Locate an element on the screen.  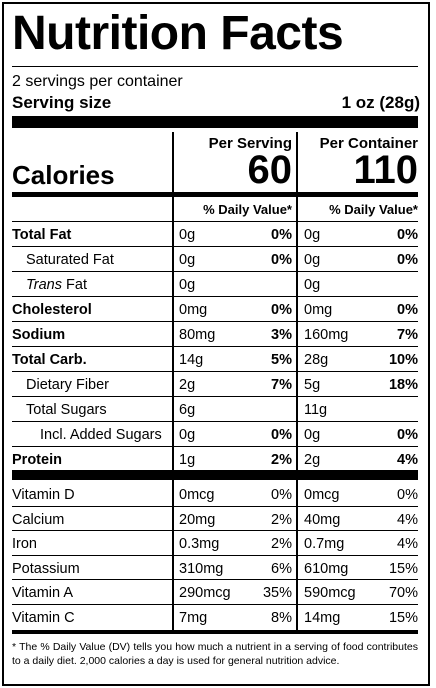
vitamin-container-amount: 14mg is located at coordinates (322, 618).